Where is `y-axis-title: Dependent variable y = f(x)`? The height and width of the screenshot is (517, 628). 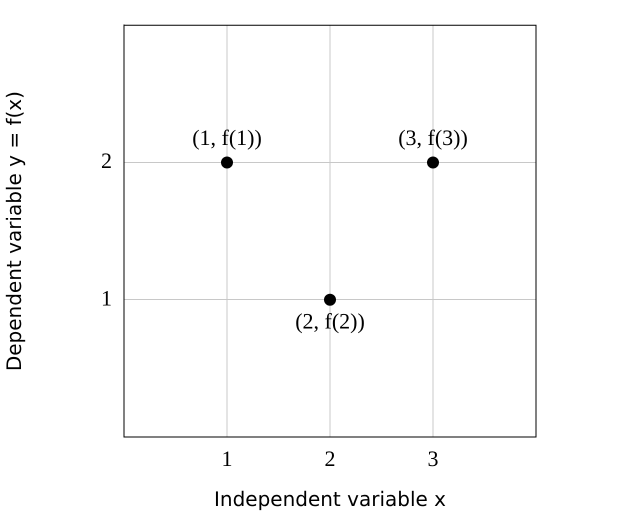
y-axis-title: Dependent variable y = f(x) is located at coordinates (14, 231).